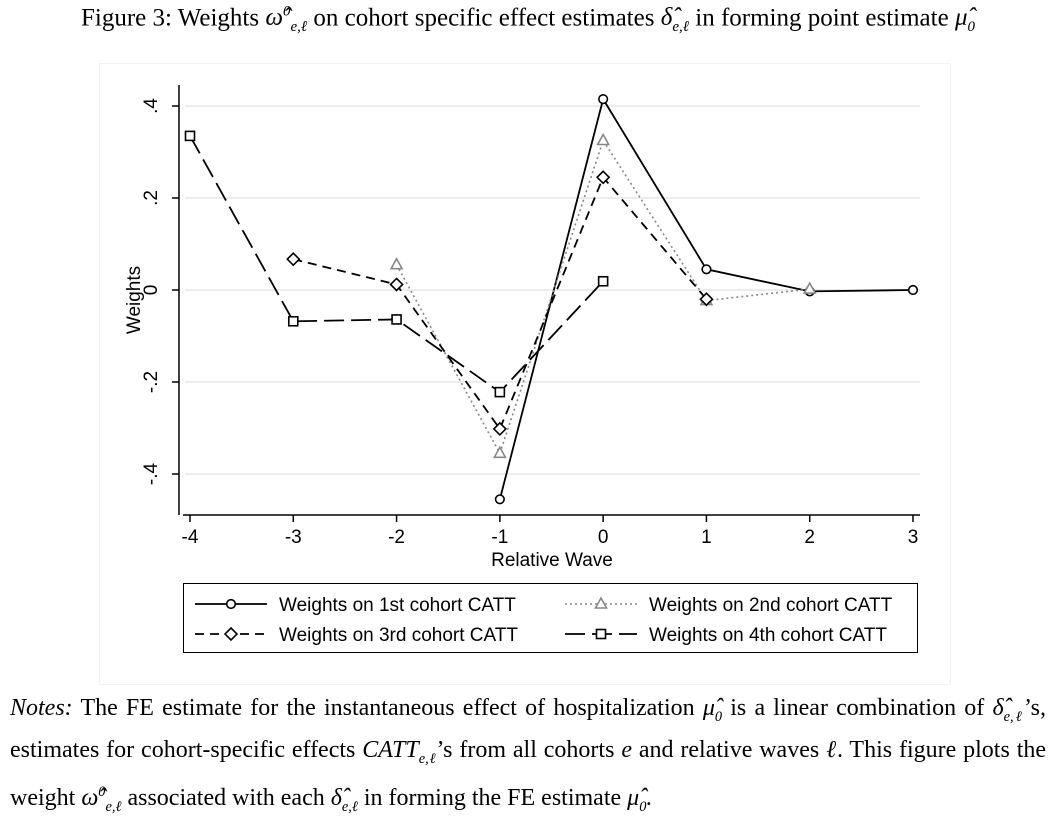 This screenshot has width=1056, height=823. I want to click on x-tick-label-3: -1, so click(499, 537).